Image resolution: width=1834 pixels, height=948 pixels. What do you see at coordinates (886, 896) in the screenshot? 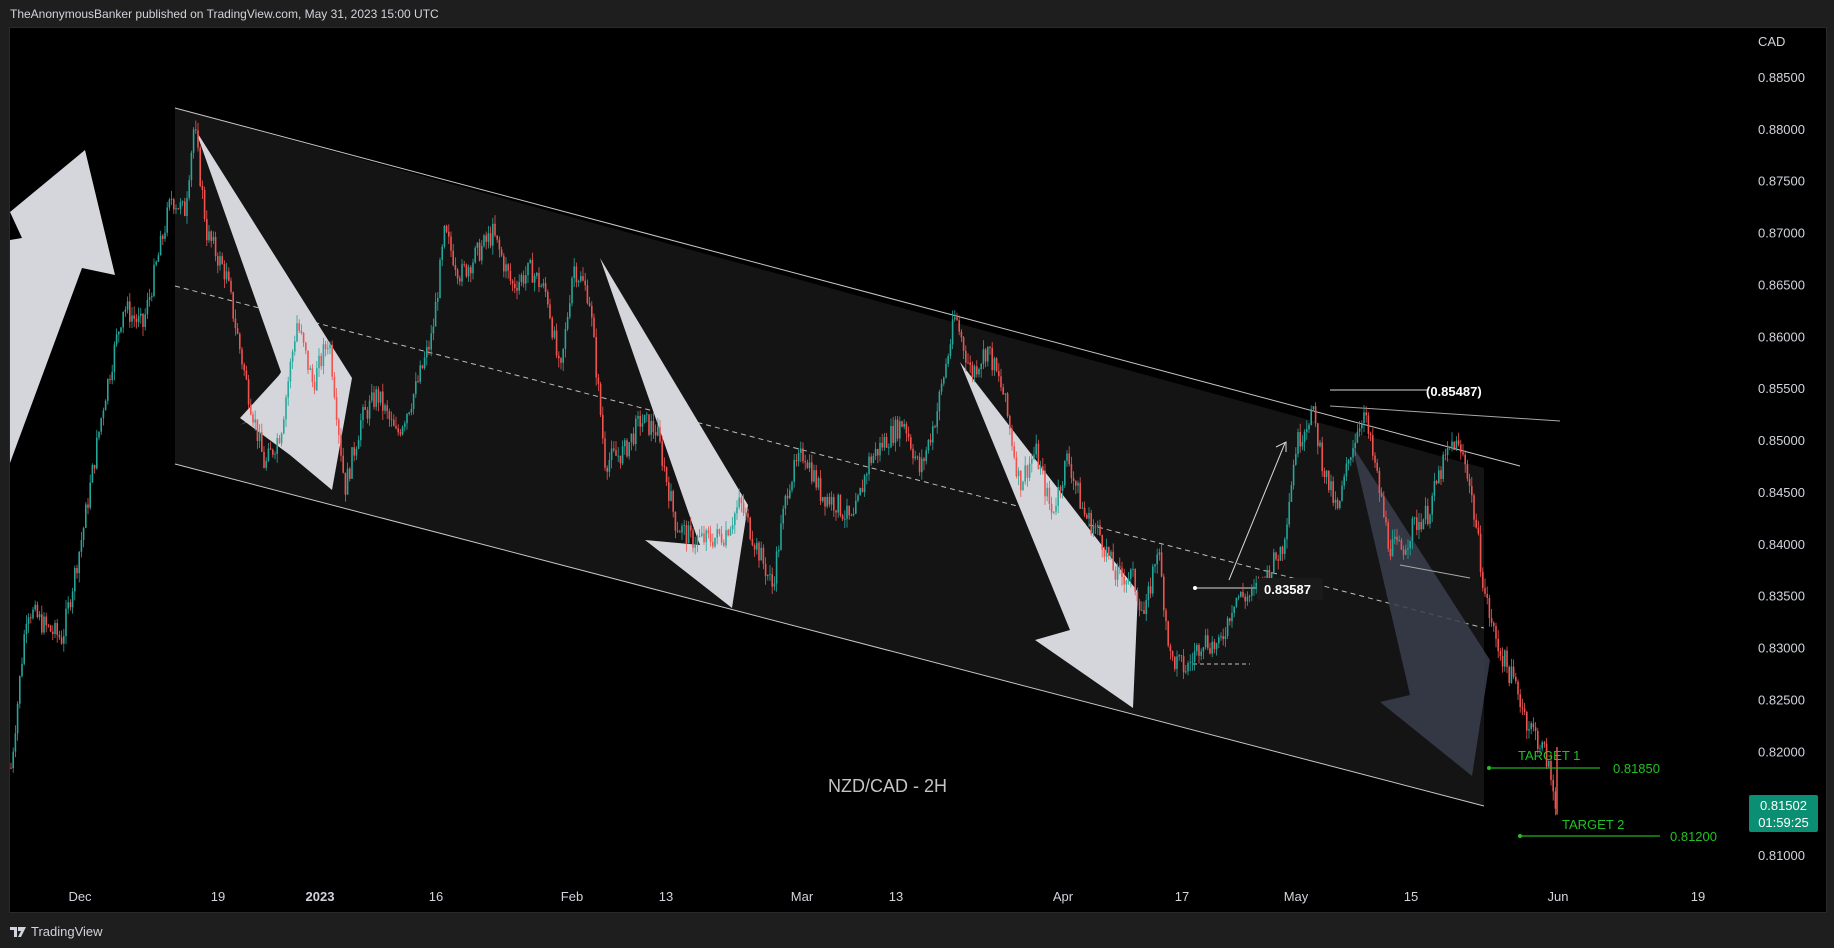
I see `x-axis: Dec 19 2023 16 Feb 13 Mar 13 Apr 17 May 15 Jun 19` at bounding box center [886, 896].